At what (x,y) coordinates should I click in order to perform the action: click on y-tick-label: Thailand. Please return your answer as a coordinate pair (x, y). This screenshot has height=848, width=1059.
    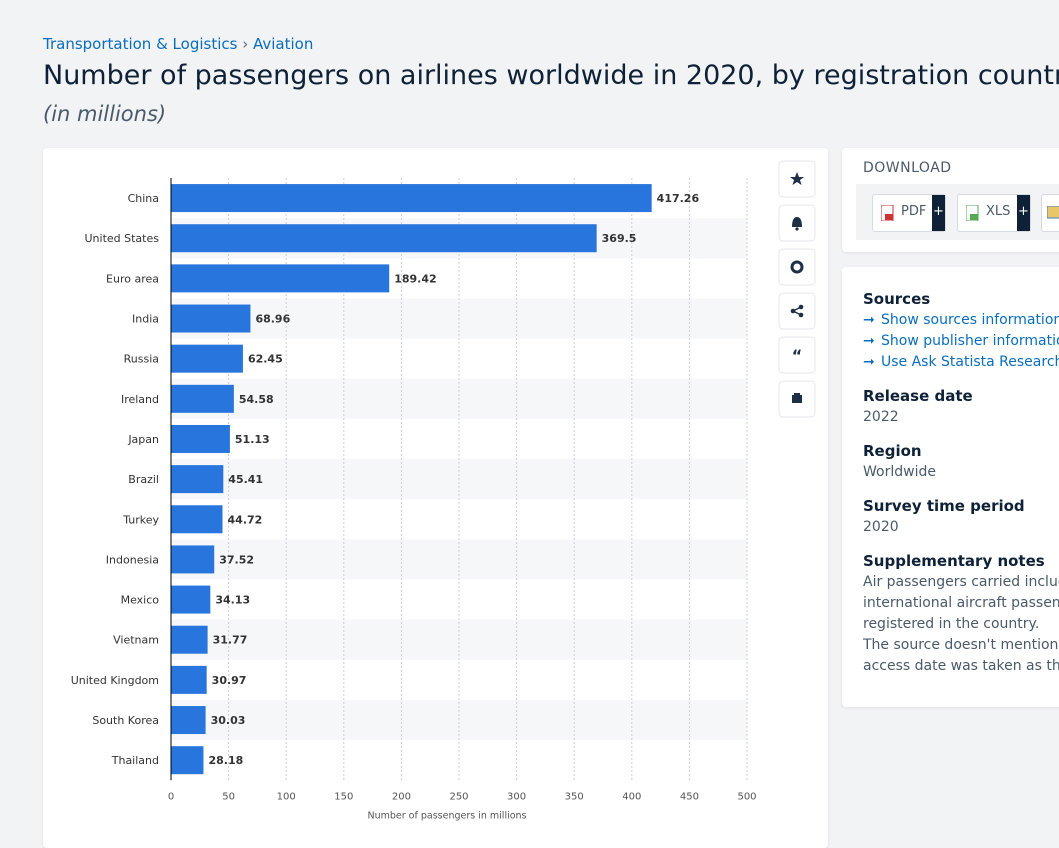
    Looking at the image, I should click on (135, 760).